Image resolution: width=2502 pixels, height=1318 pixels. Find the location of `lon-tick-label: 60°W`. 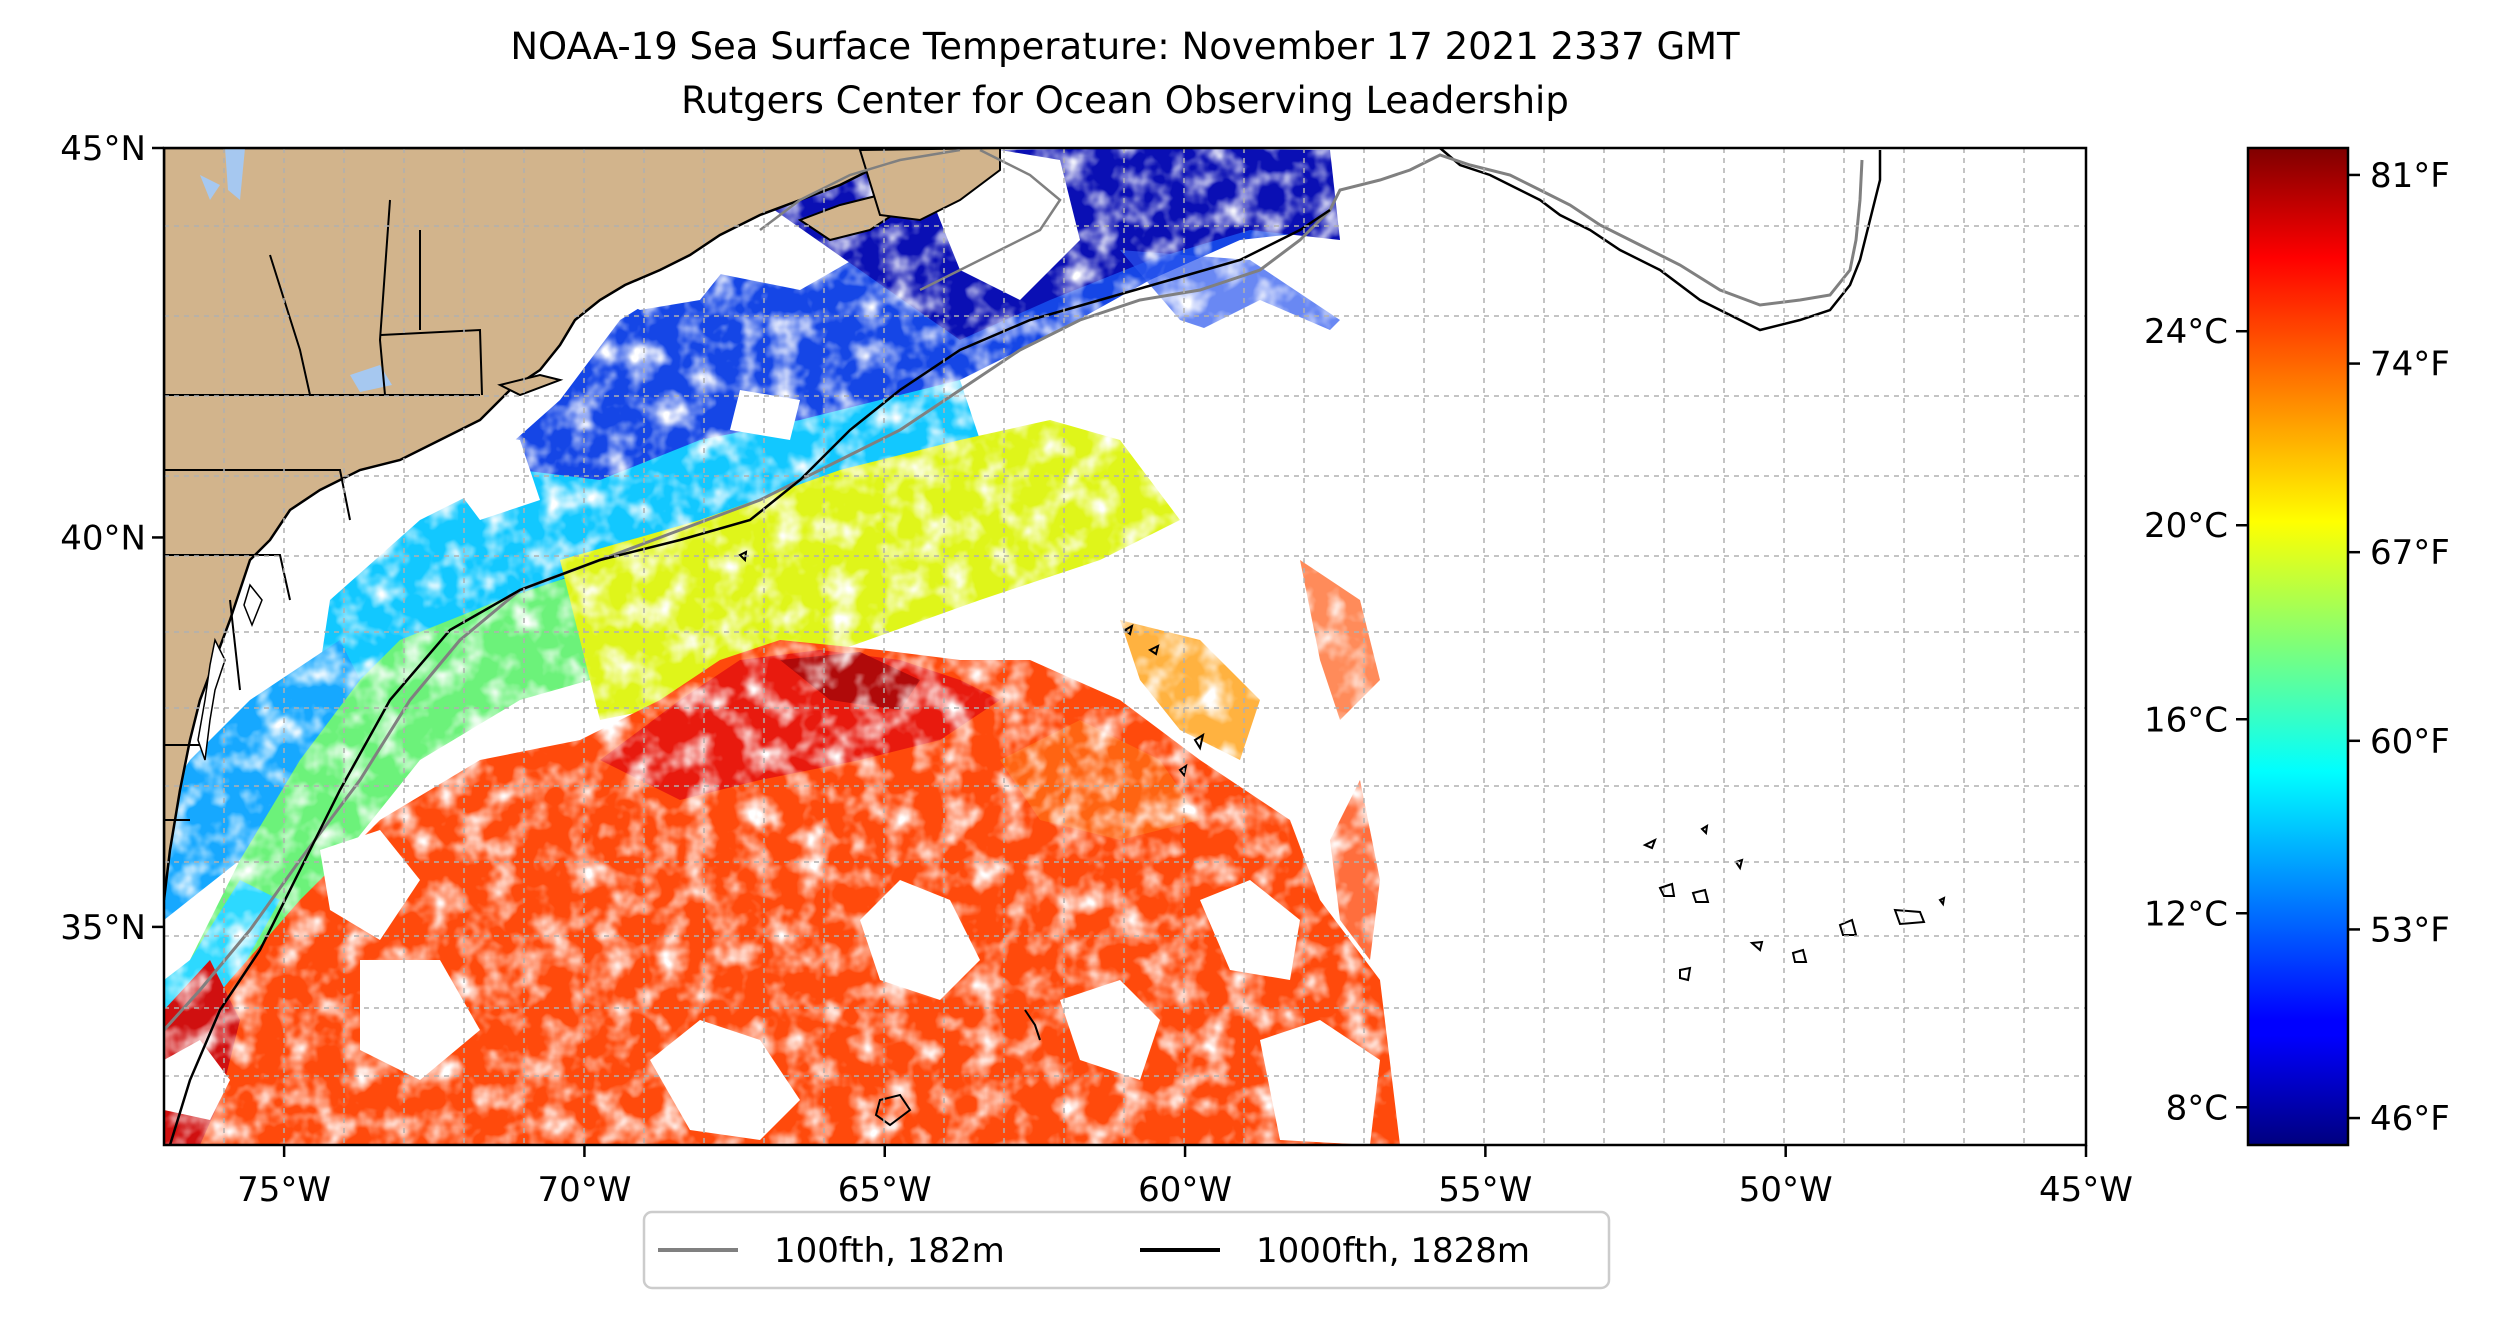

lon-tick-label: 60°W is located at coordinates (1185, 1190).